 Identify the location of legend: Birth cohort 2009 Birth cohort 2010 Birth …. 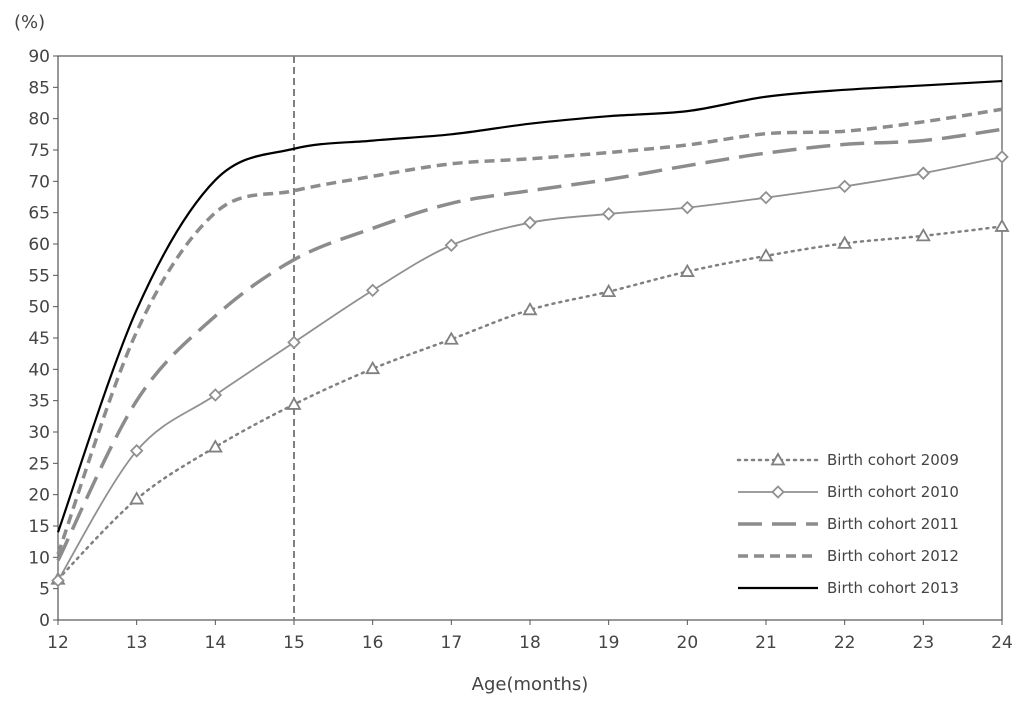
(847, 524).